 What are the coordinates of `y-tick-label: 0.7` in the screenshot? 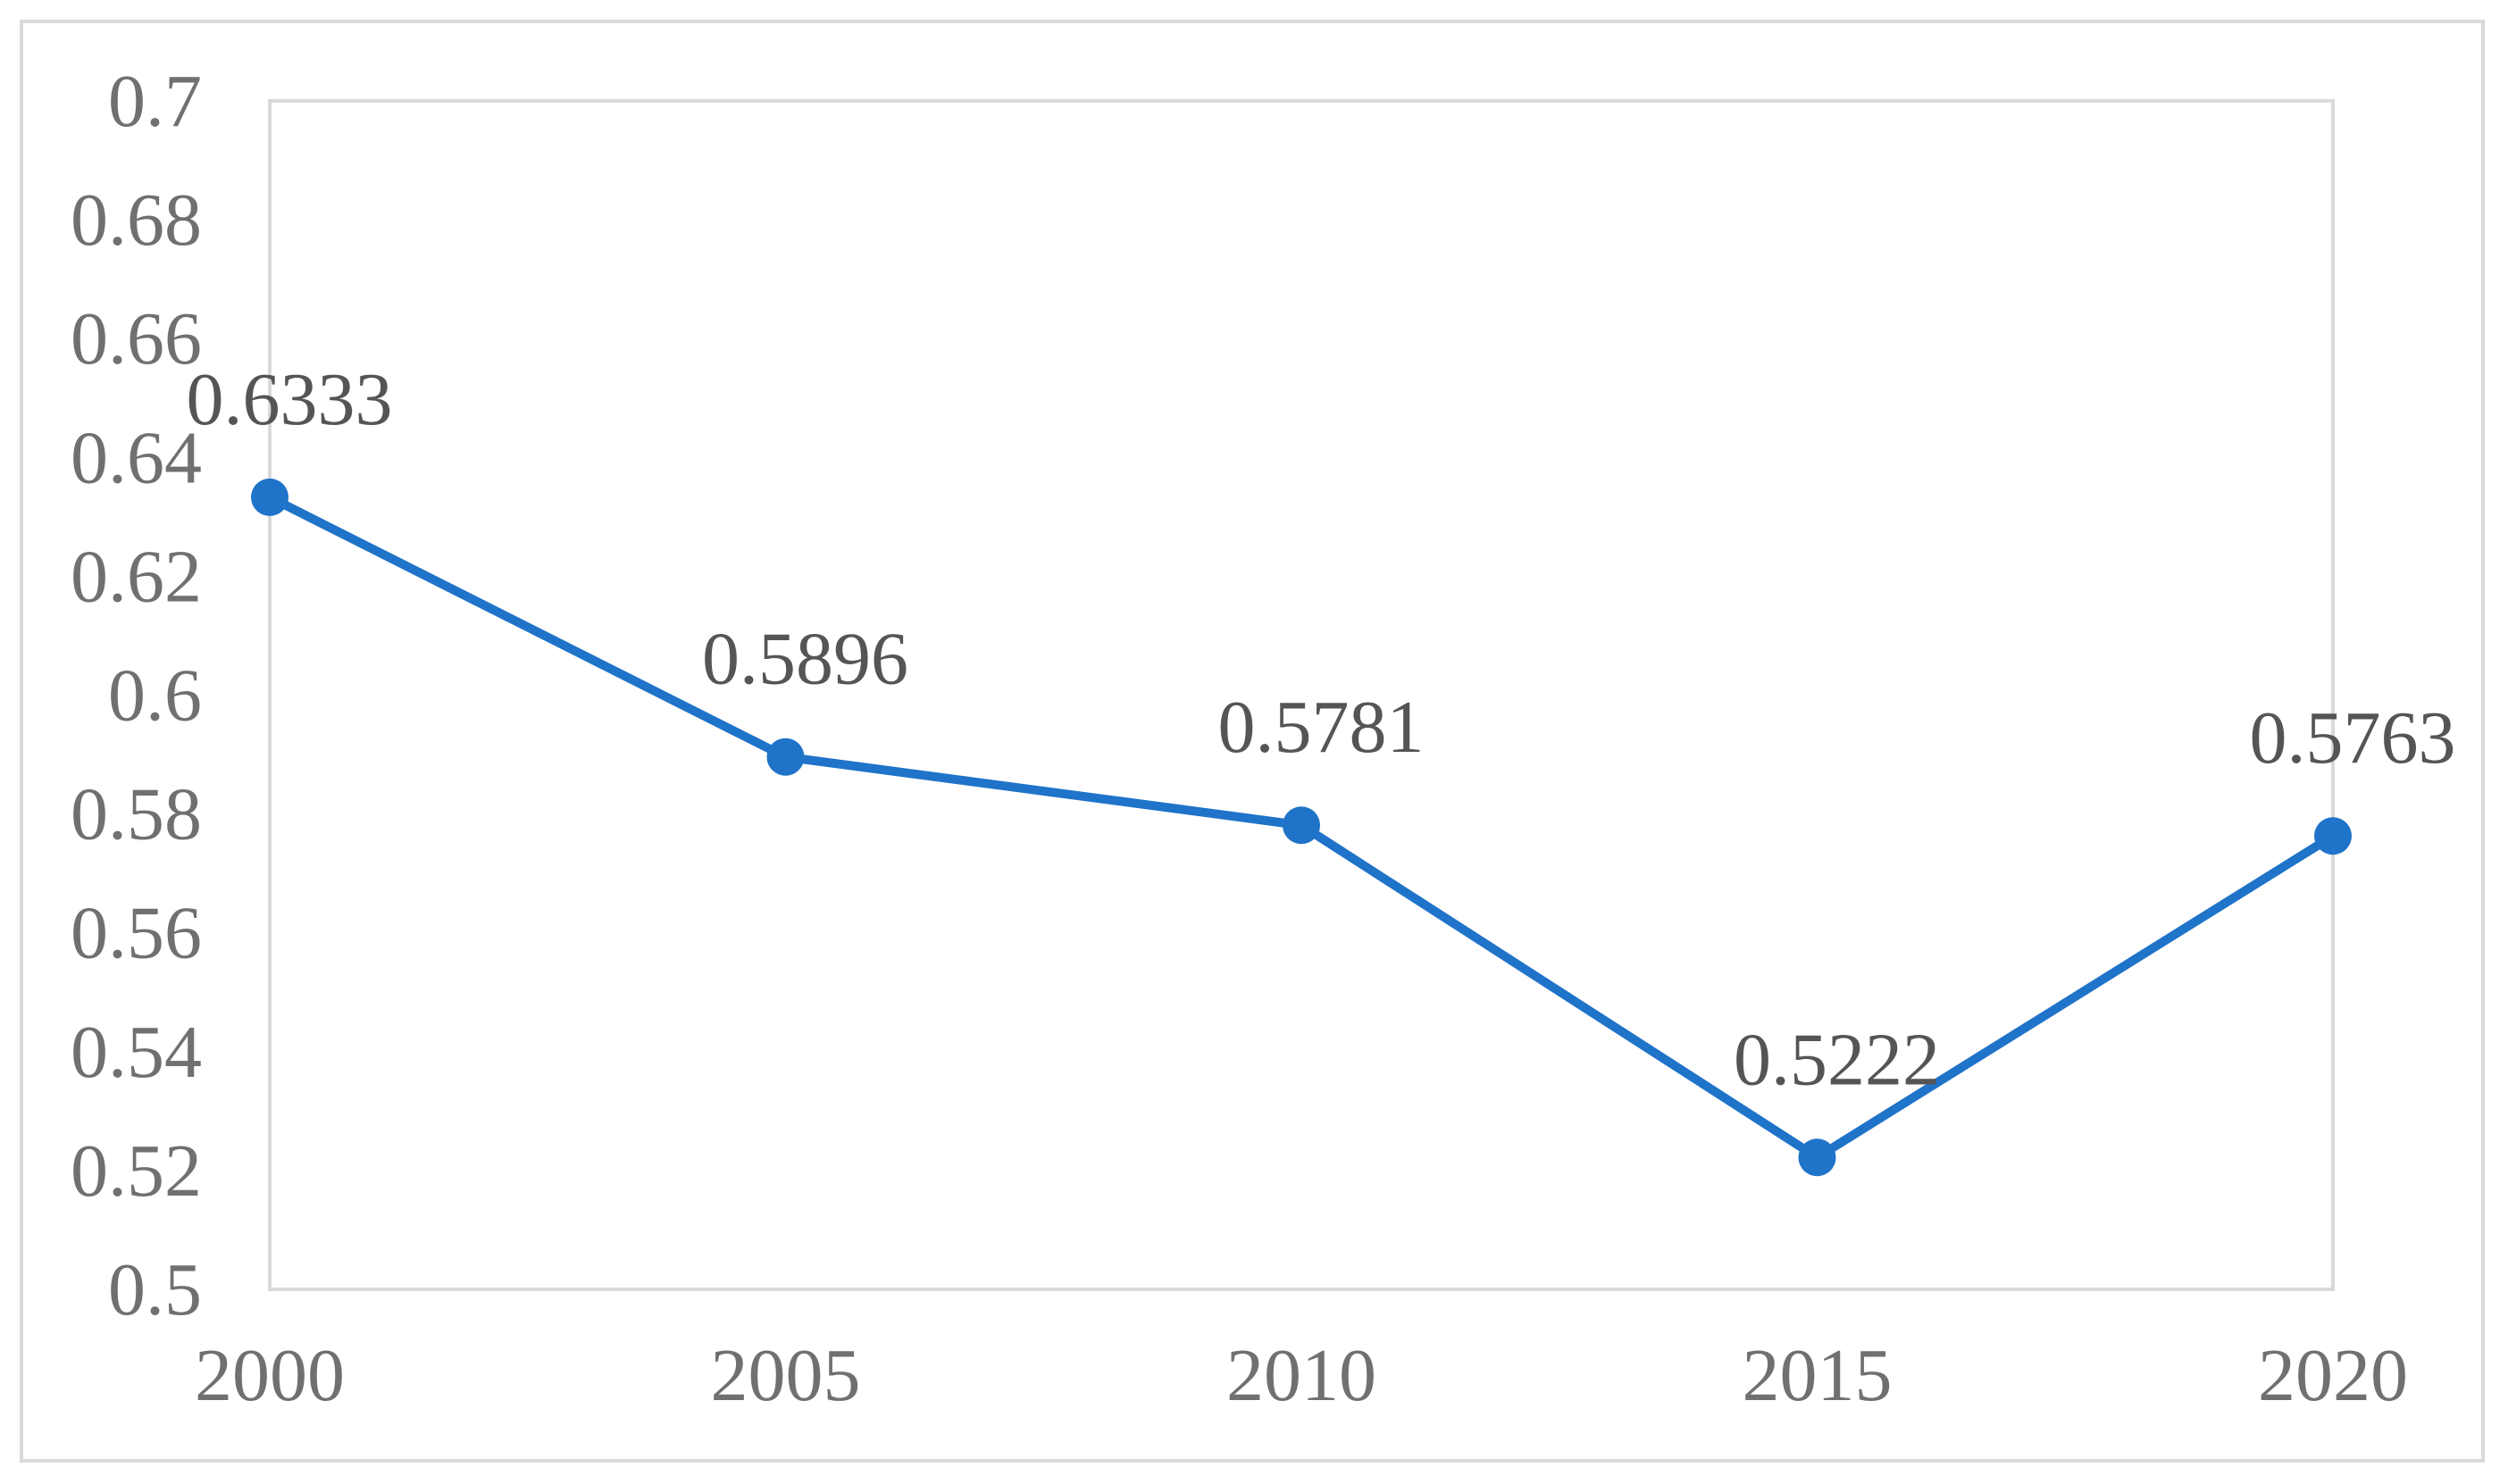 It's located at (155, 101).